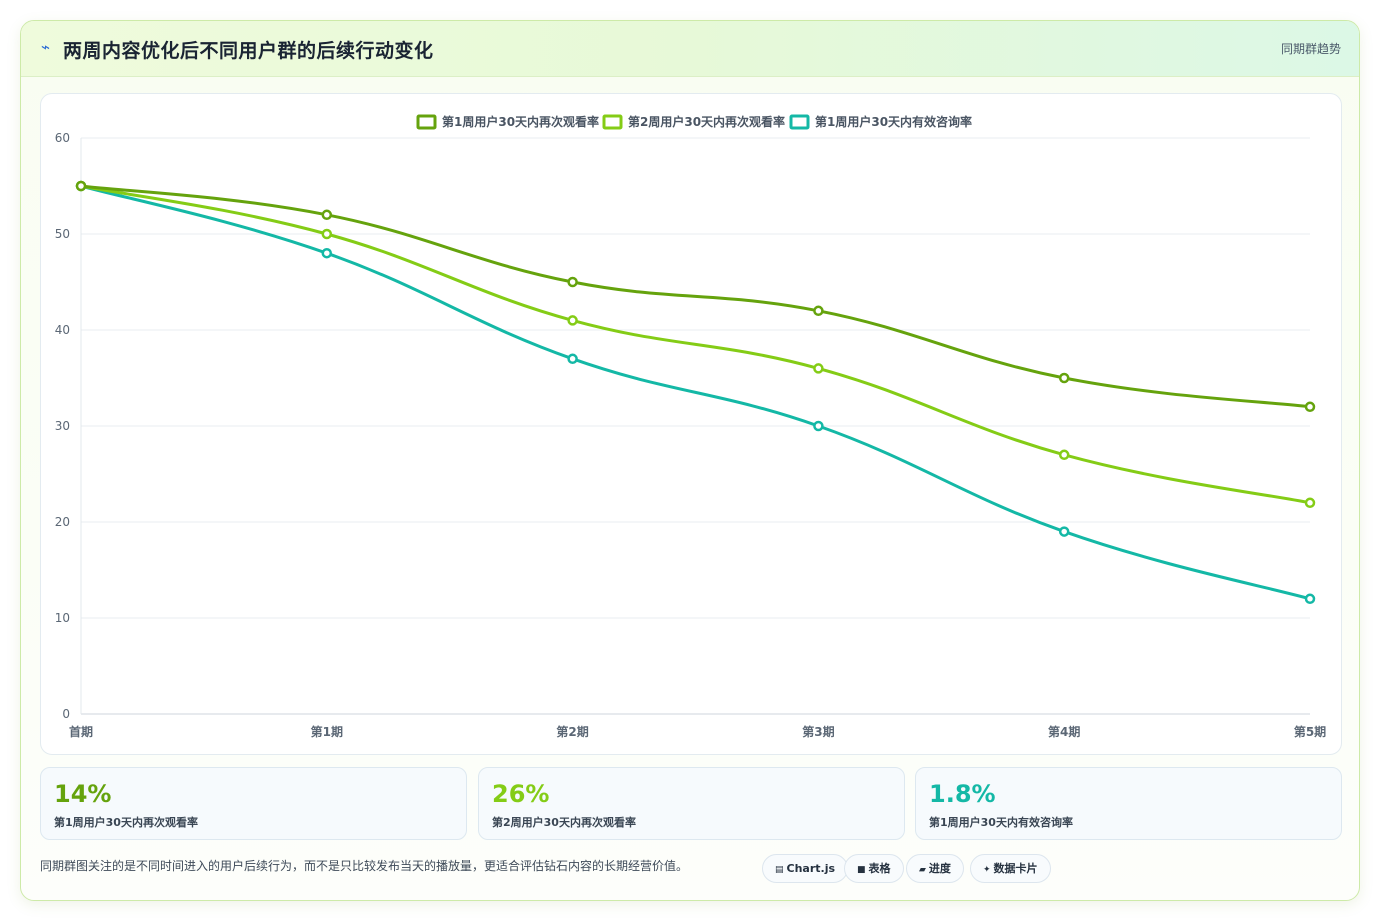 The height and width of the screenshot is (922, 1381). What do you see at coordinates (253, 803) in the screenshot?
I see `stat-card-1: 14% 第1周用户30天内再次观看率` at bounding box center [253, 803].